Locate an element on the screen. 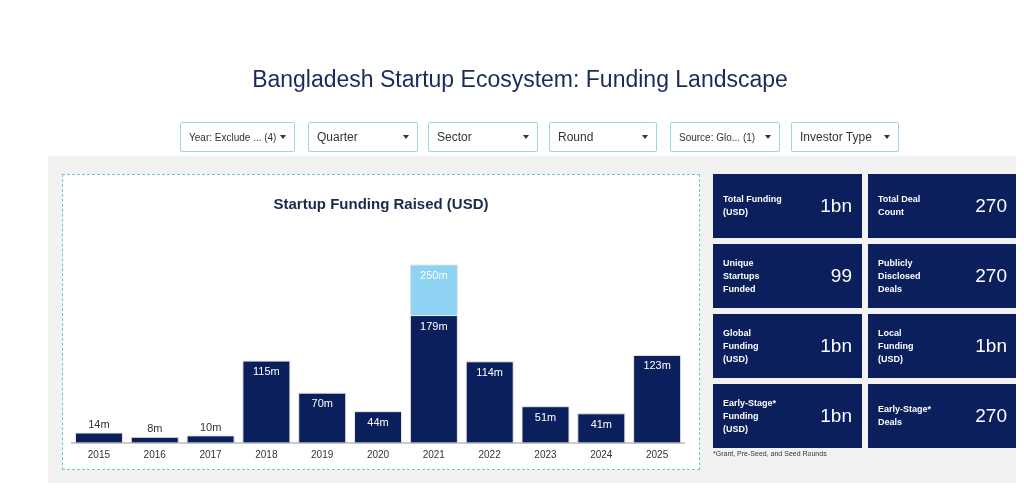 The height and width of the screenshot is (491, 1024). text: Year: Exclude ... (4) is located at coordinates (233, 137).